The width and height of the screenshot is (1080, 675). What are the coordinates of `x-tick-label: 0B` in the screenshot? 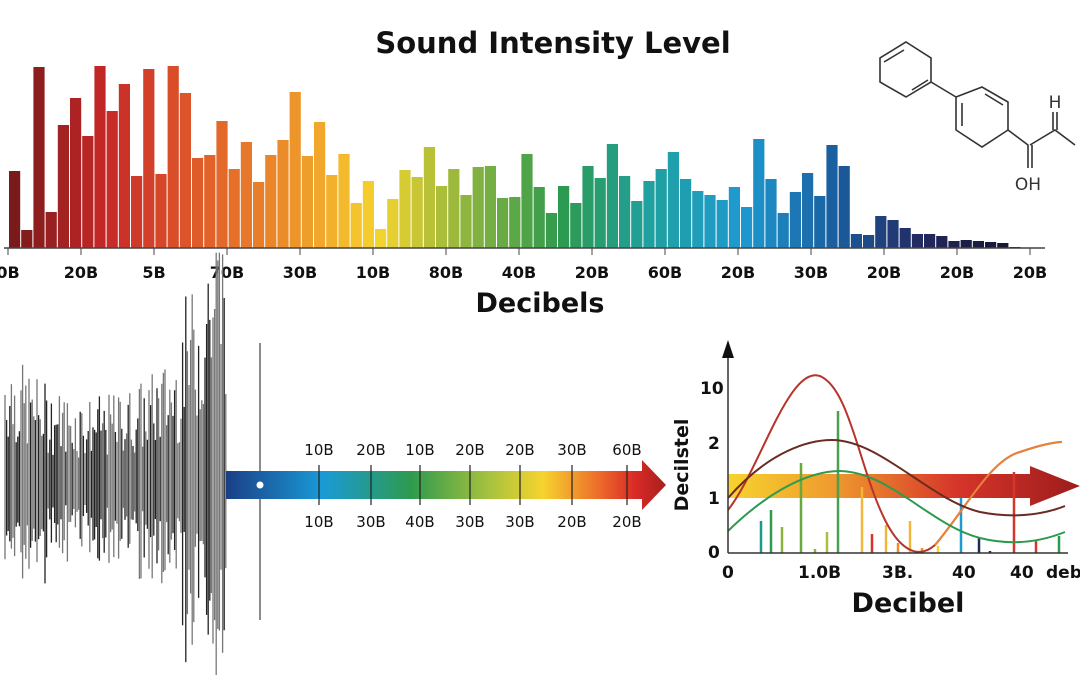 It's located at (10, 272).